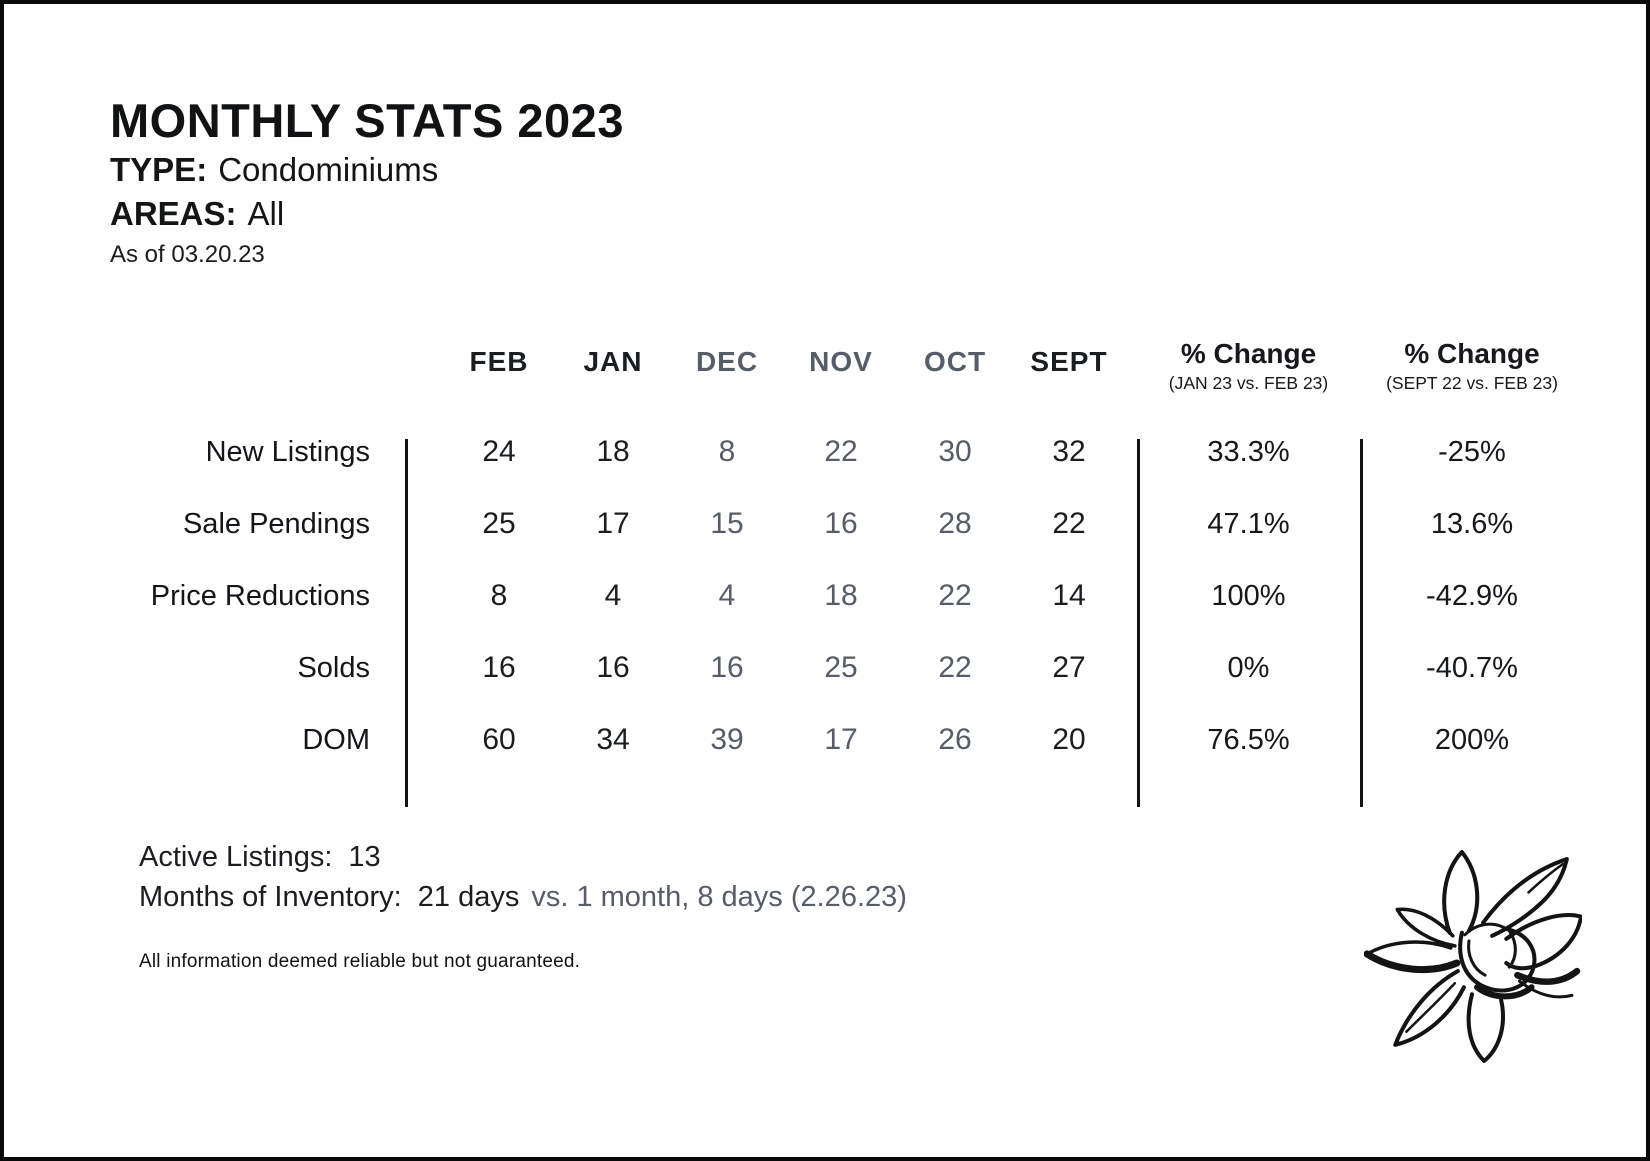 Image resolution: width=1650 pixels, height=1161 pixels. Describe the element at coordinates (841, 361) in the screenshot. I see `column-header-nov: NOV` at that location.